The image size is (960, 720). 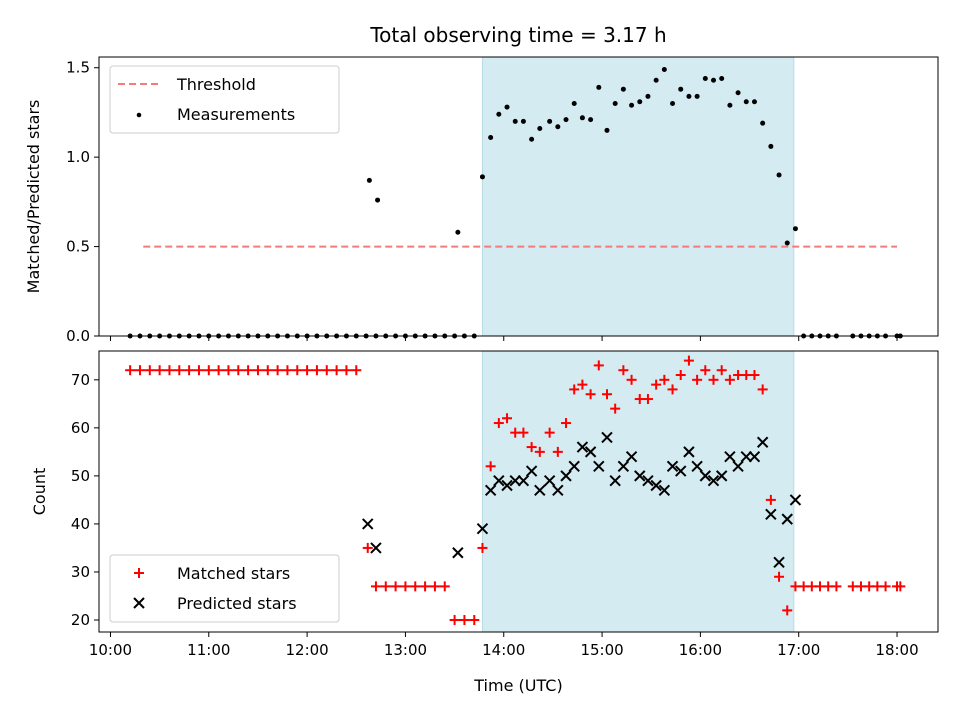 I want to click on x-tick-label: 18:00, so click(x=896, y=650).